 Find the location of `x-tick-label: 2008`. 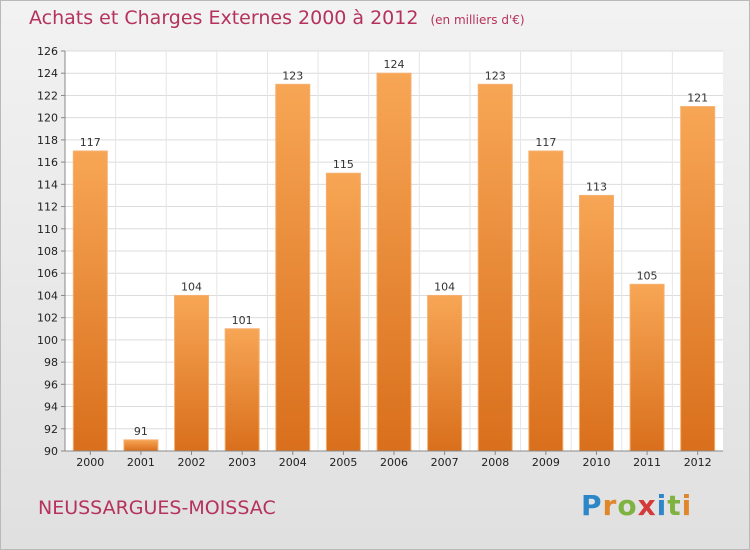

x-tick-label: 2008 is located at coordinates (495, 462).